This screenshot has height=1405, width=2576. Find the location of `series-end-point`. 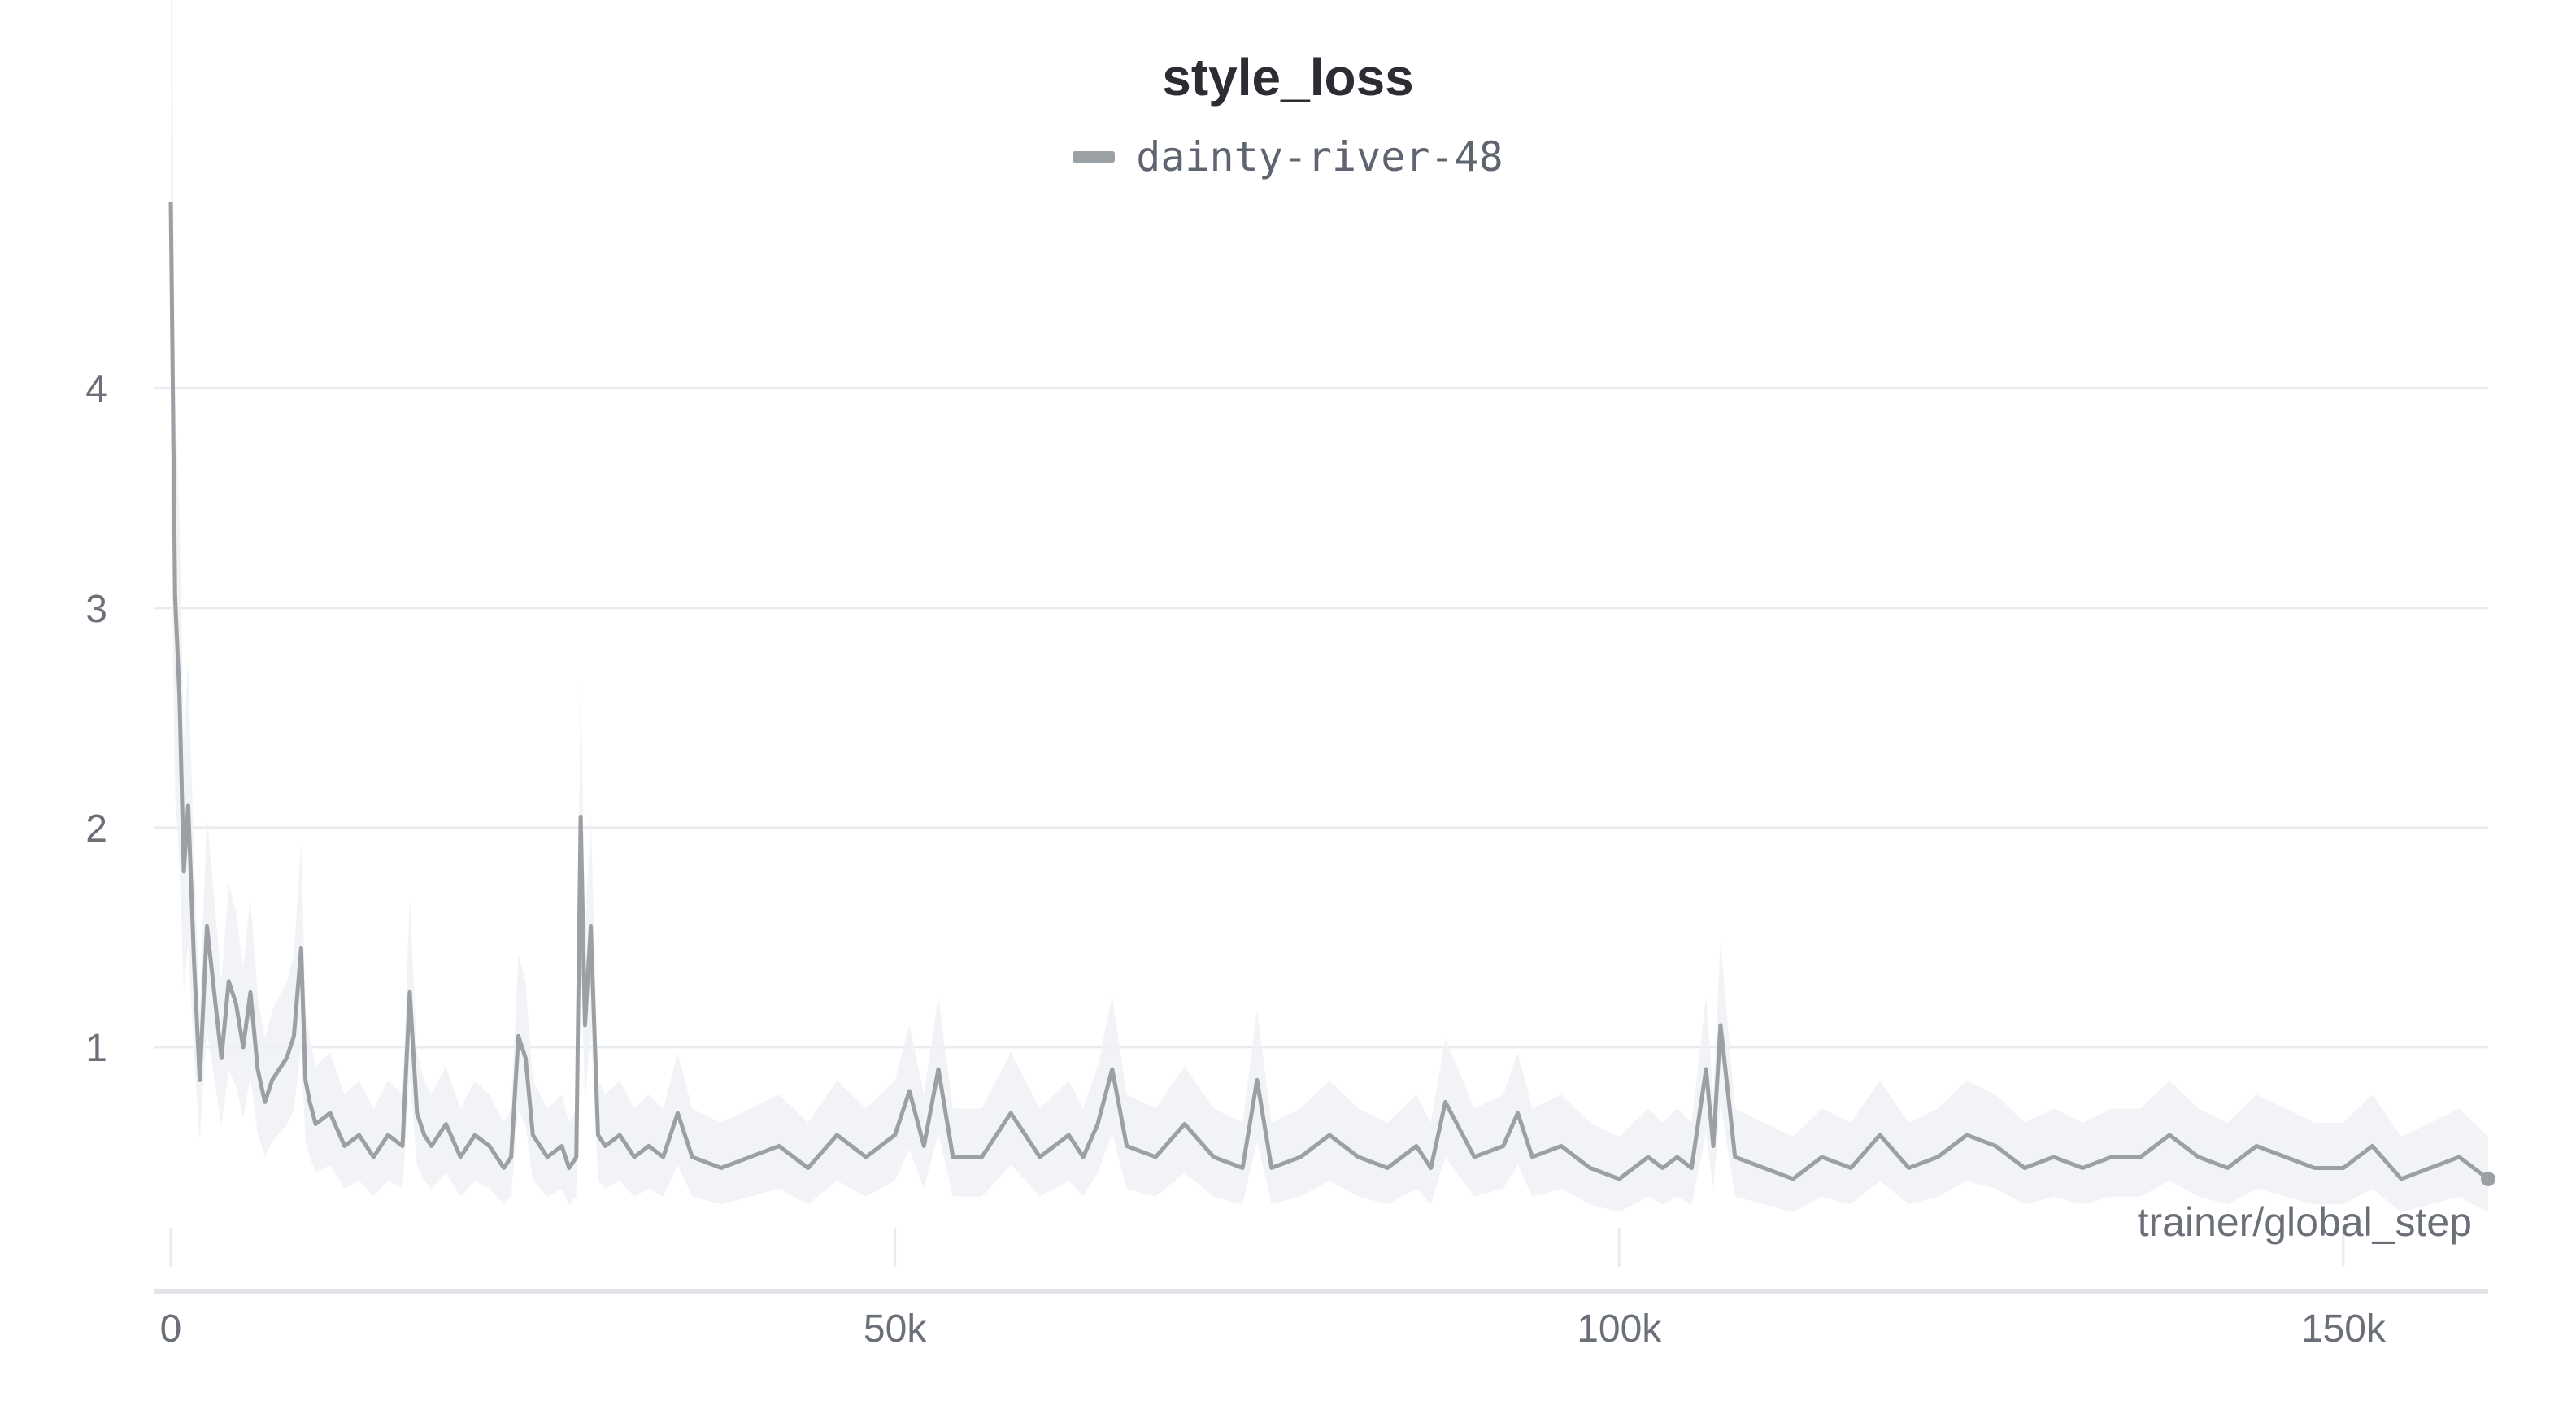

series-end-point is located at coordinates (2489, 1178).